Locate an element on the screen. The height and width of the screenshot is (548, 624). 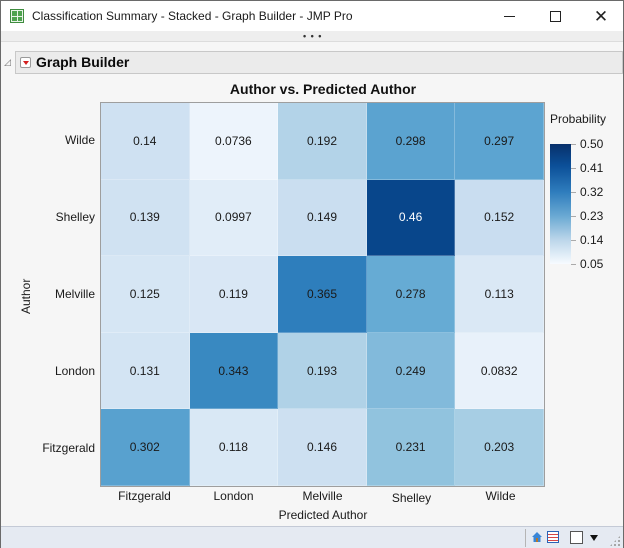
legend-value: 0.41 is located at coordinates (592, 168).